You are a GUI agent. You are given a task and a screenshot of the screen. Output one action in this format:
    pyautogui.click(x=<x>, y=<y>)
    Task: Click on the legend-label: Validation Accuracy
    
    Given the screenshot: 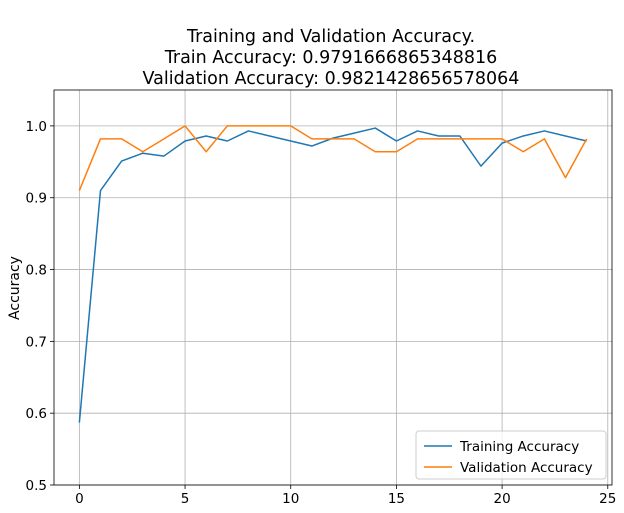 What is the action you would take?
    pyautogui.click(x=526, y=468)
    